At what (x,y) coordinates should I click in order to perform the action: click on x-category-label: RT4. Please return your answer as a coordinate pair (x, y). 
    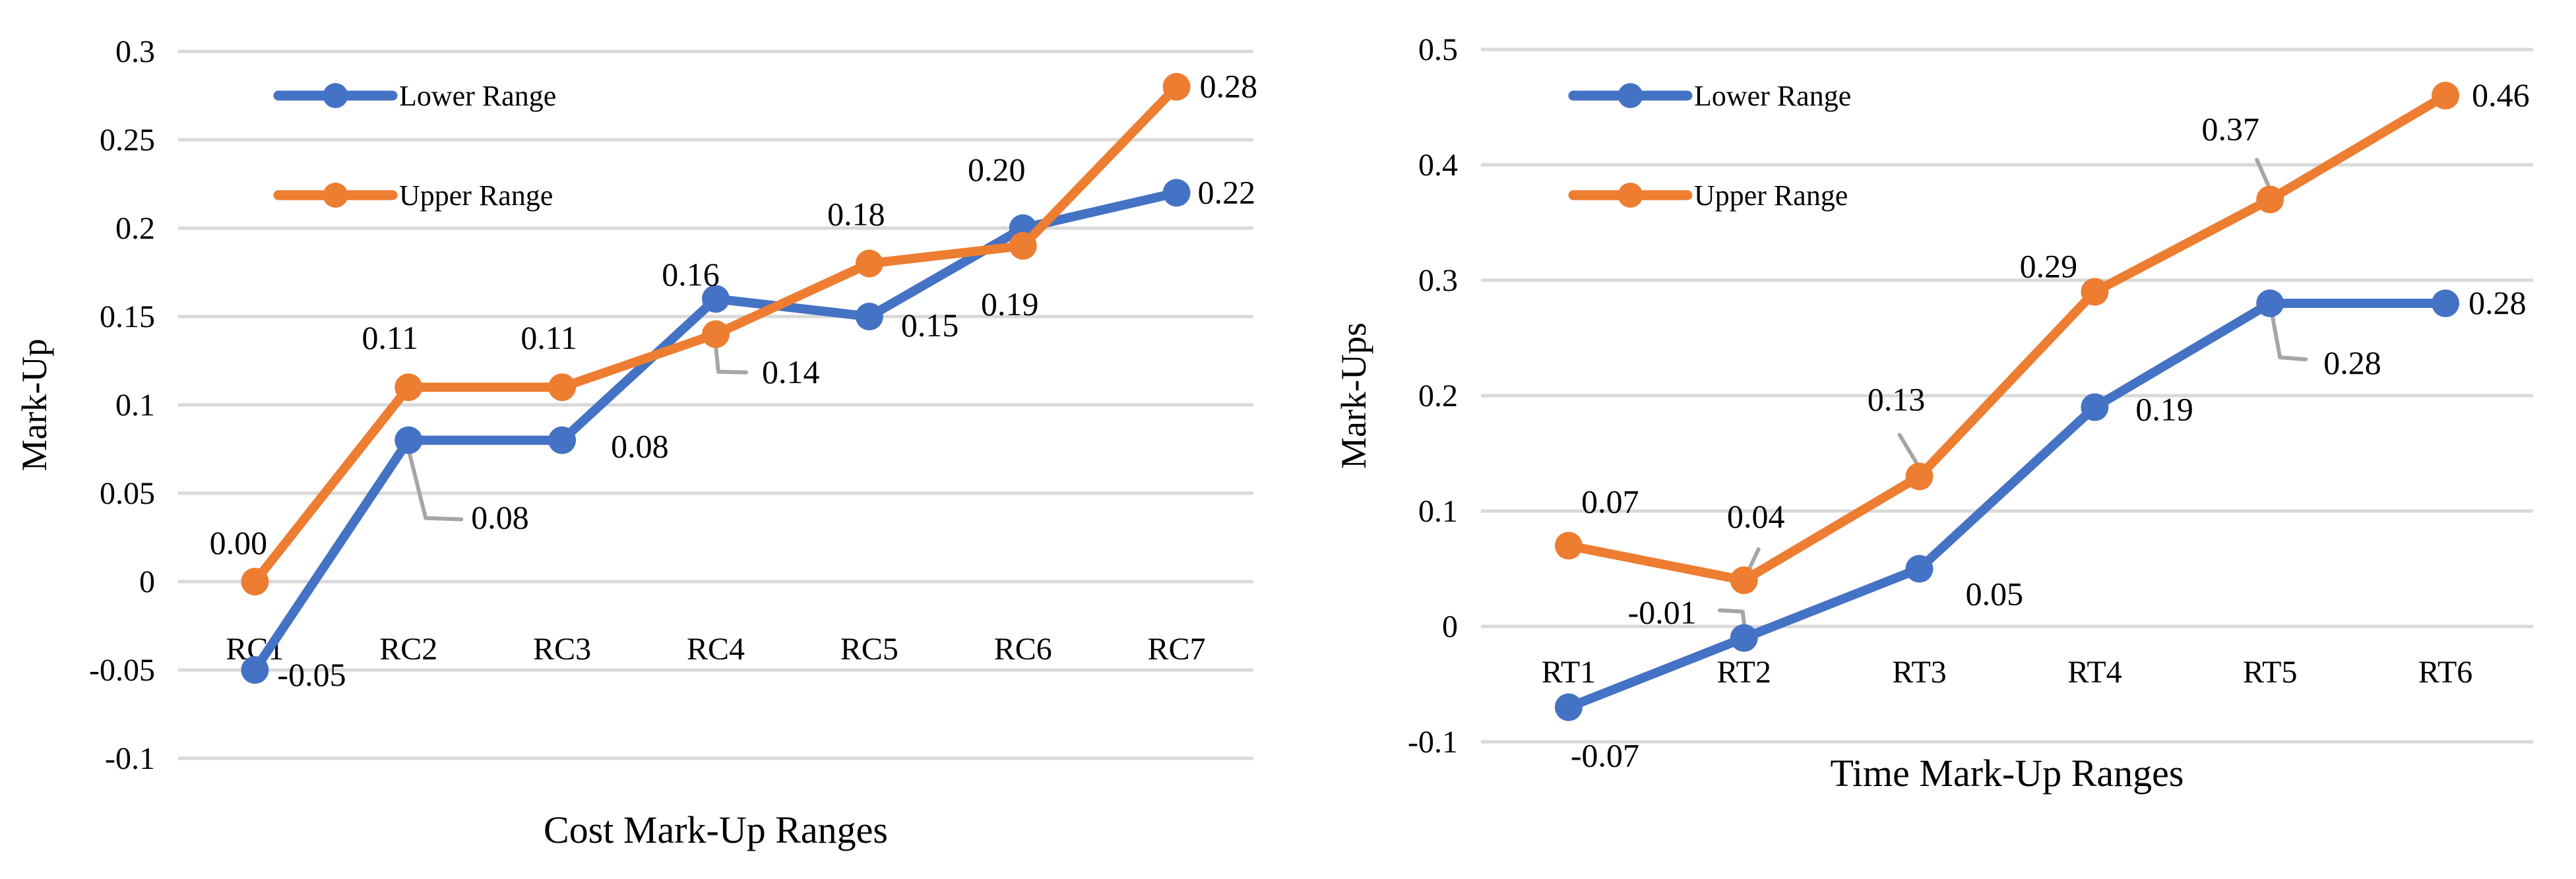
    Looking at the image, I should click on (2094, 672).